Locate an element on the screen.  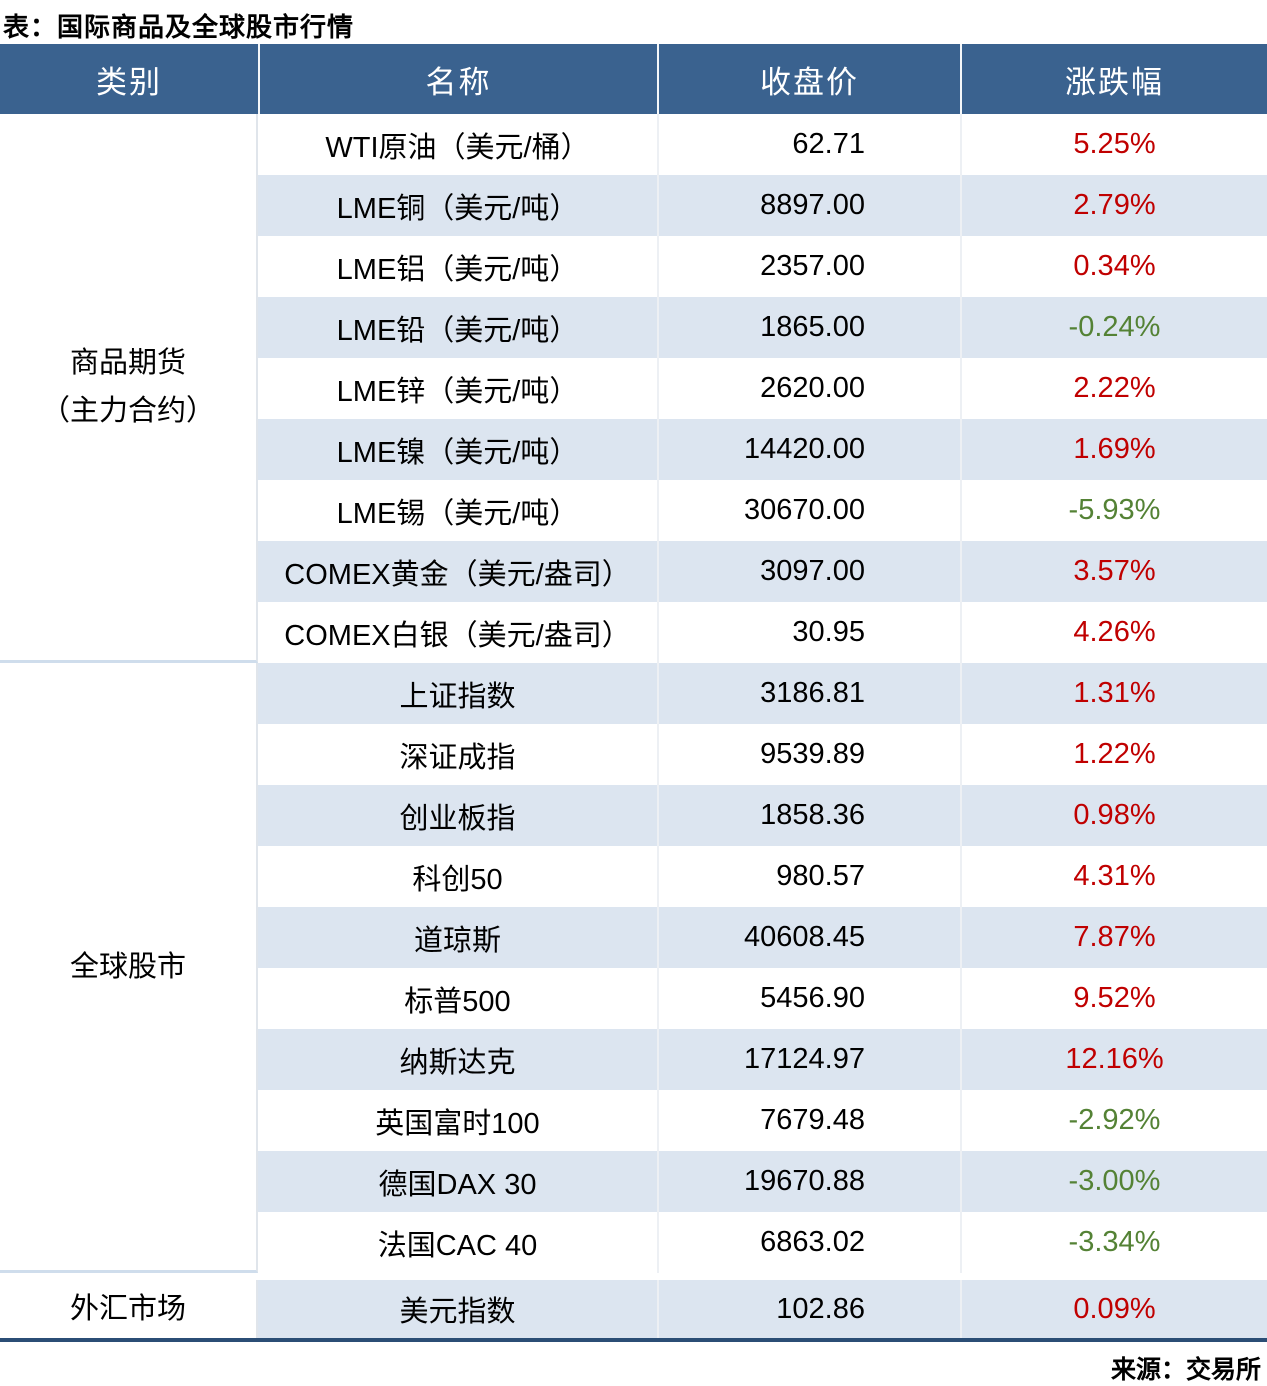
row-name: 上证指数 is located at coordinates (457, 696).